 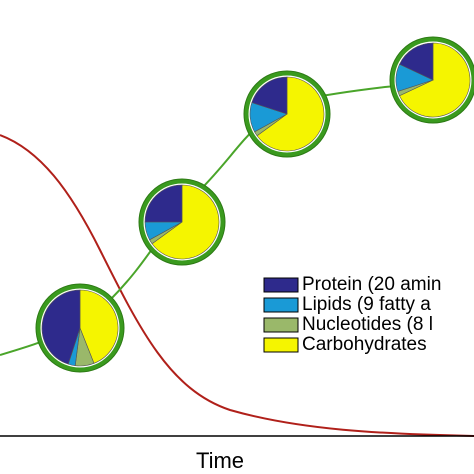 I want to click on legend-label: Carbohydrates, so click(x=364, y=344).